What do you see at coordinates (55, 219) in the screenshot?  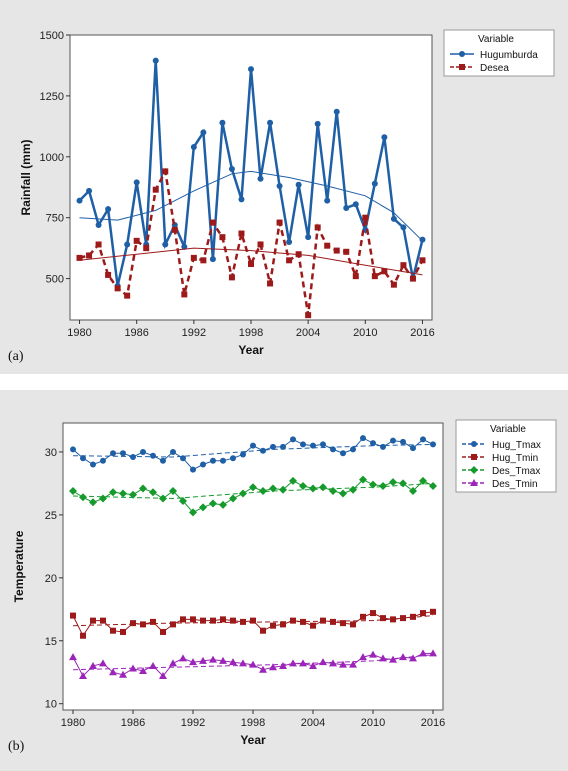 I see `y-tick-label: 750` at bounding box center [55, 219].